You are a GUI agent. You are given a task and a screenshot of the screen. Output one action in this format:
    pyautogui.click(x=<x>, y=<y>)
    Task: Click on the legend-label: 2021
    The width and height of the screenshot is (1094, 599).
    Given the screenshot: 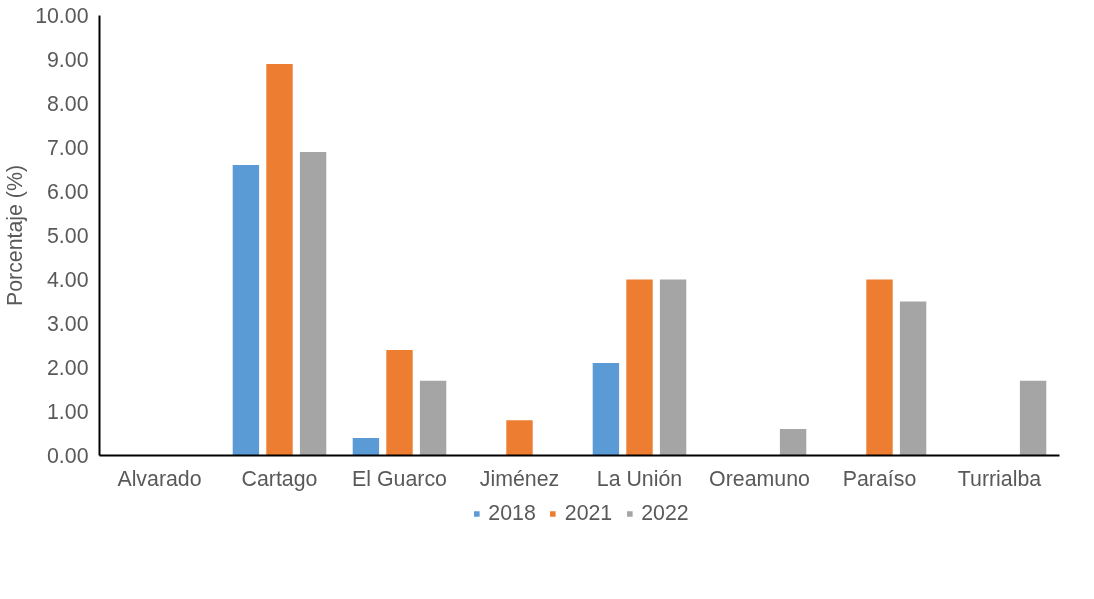 What is the action you would take?
    pyautogui.click(x=588, y=513)
    